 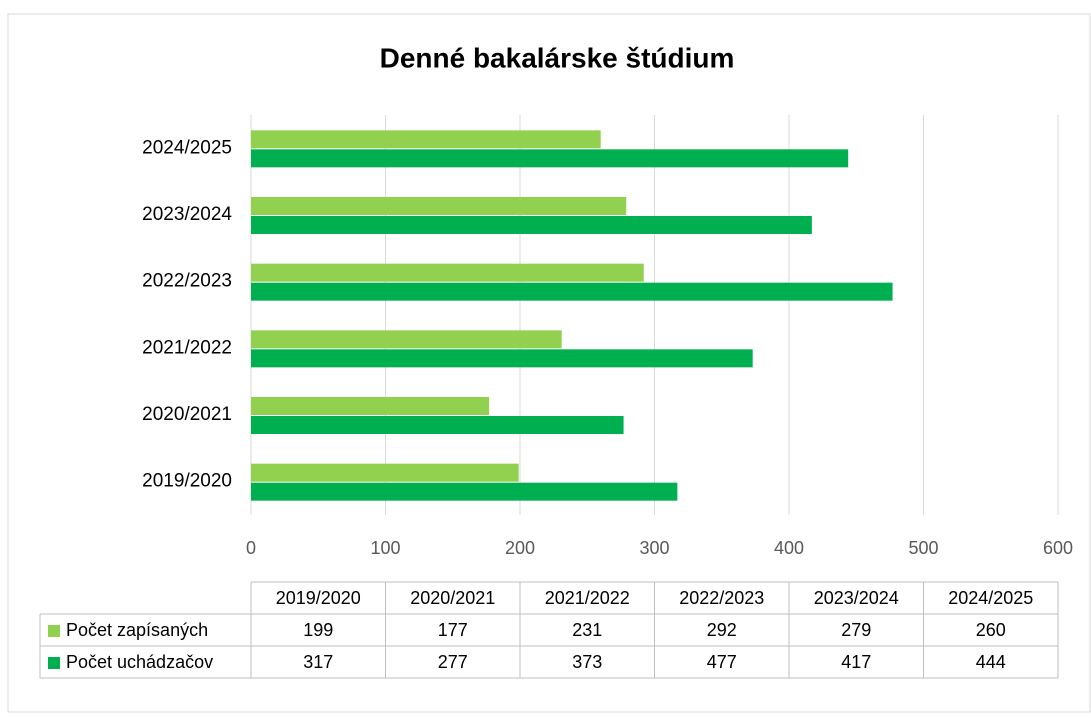 What do you see at coordinates (520, 548) in the screenshot?
I see `x-tick-label: 200` at bounding box center [520, 548].